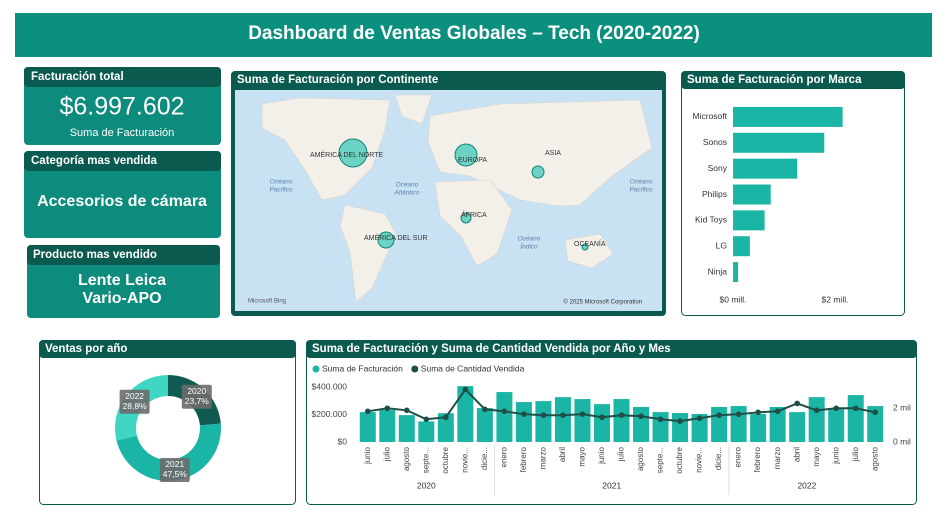 Image resolution: width=947 pixels, height=513 pixels. I want to click on y-tick-label: $0, so click(343, 441).